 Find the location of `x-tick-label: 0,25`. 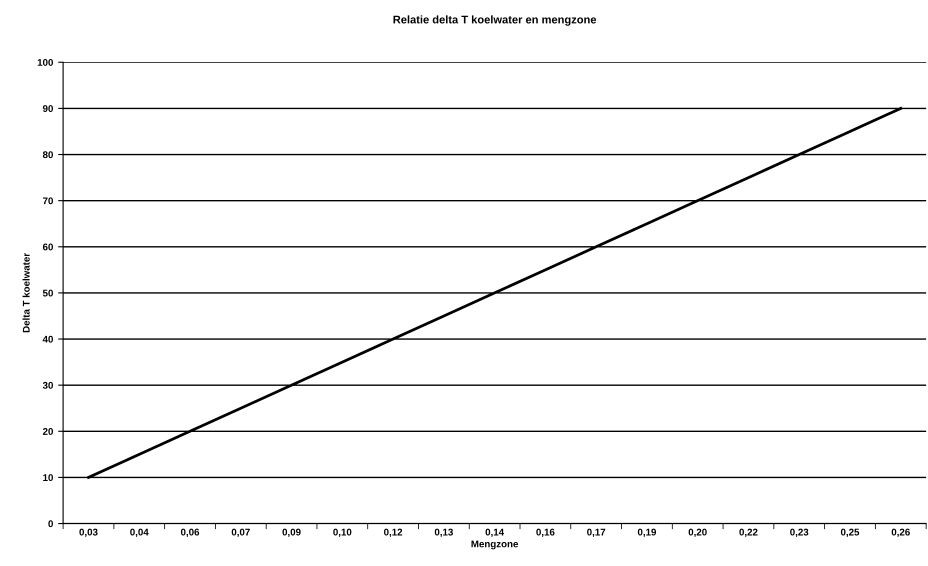

x-tick-label: 0,25 is located at coordinates (850, 532).